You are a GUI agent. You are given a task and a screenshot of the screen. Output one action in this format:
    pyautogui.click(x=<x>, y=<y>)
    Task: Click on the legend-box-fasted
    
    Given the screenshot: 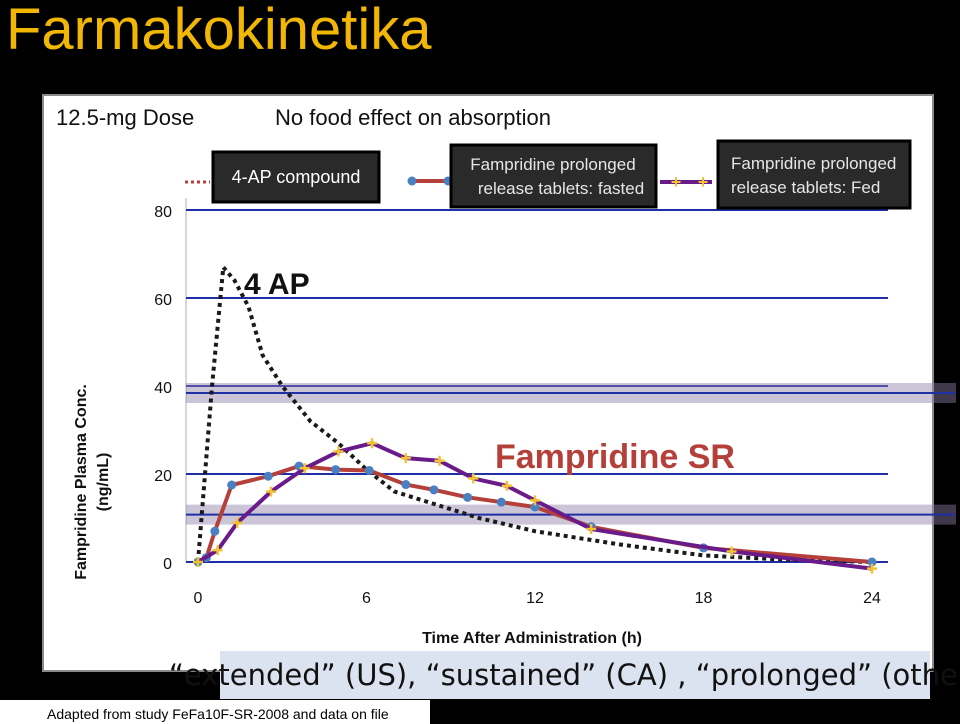 What is the action you would take?
    pyautogui.click(x=553, y=176)
    